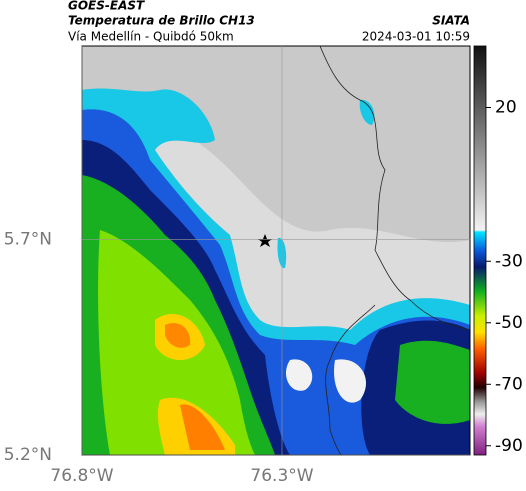 The width and height of the screenshot is (526, 491). I want to click on x-tick-label: 76.3°W, so click(281, 476).